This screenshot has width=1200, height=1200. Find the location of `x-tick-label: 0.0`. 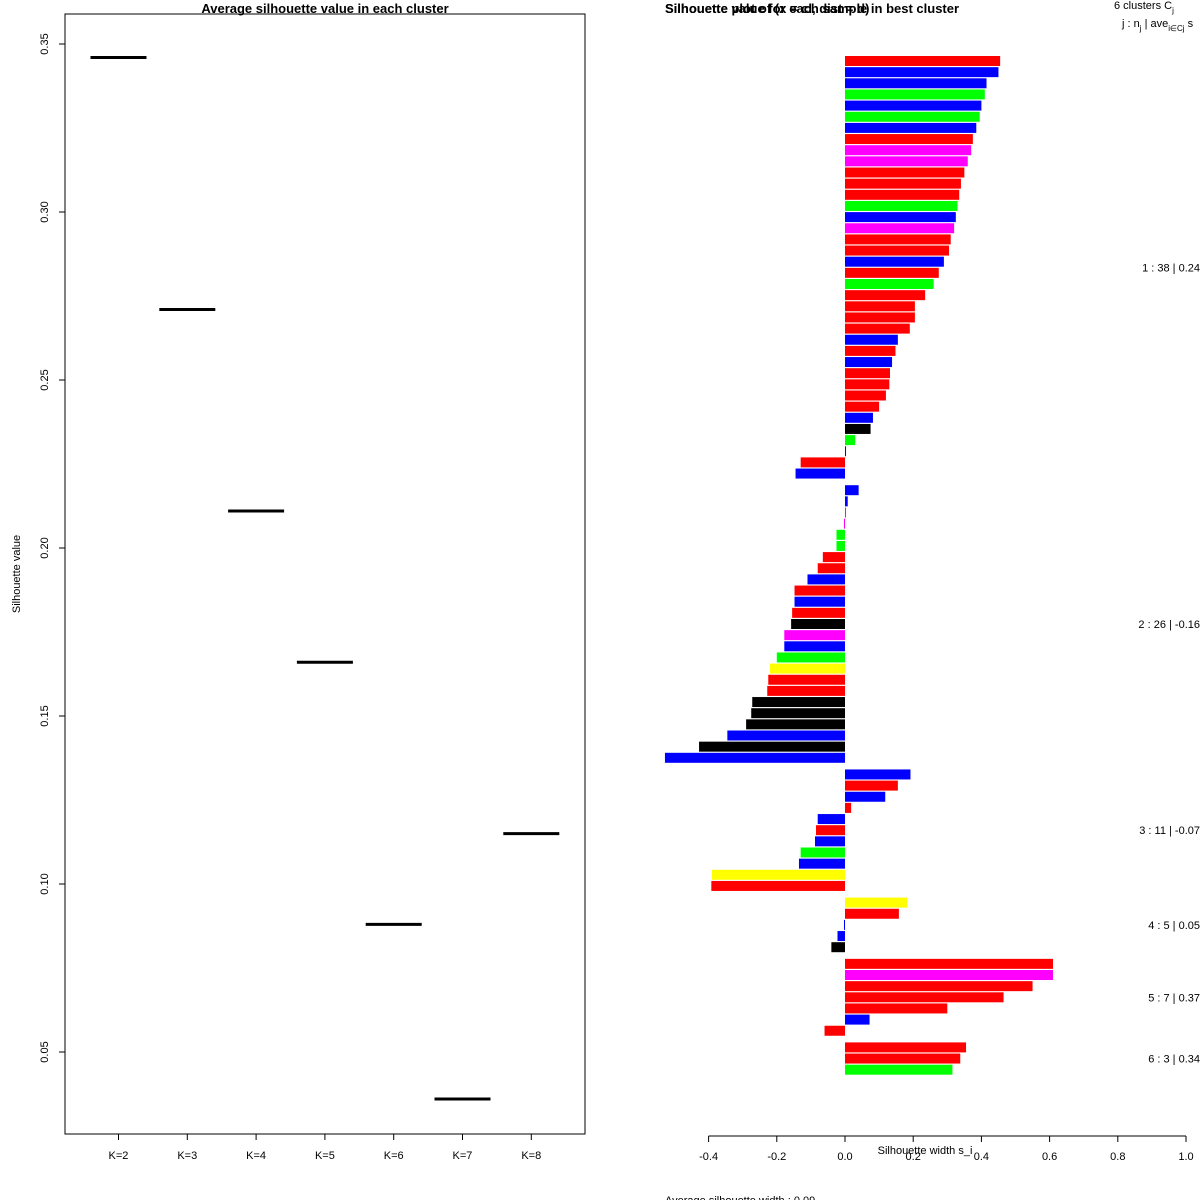

x-tick-label: 0.0 is located at coordinates (844, 1157).